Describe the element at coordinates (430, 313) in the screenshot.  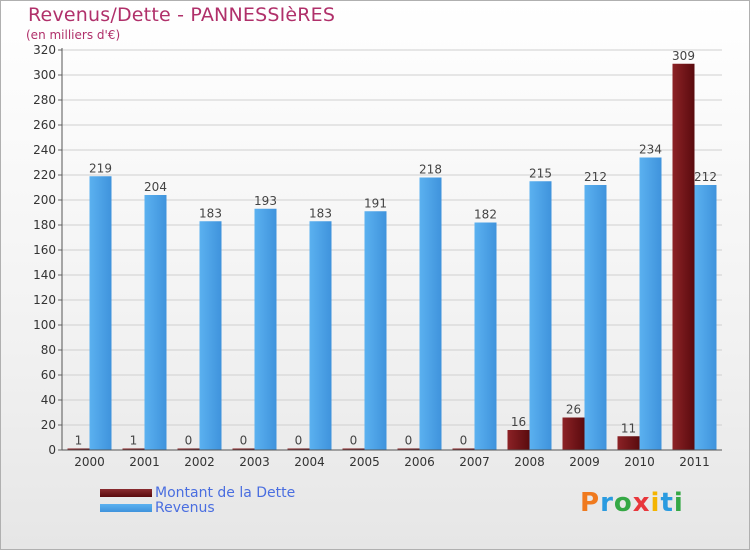
I see `bar-revenus-2006` at that location.